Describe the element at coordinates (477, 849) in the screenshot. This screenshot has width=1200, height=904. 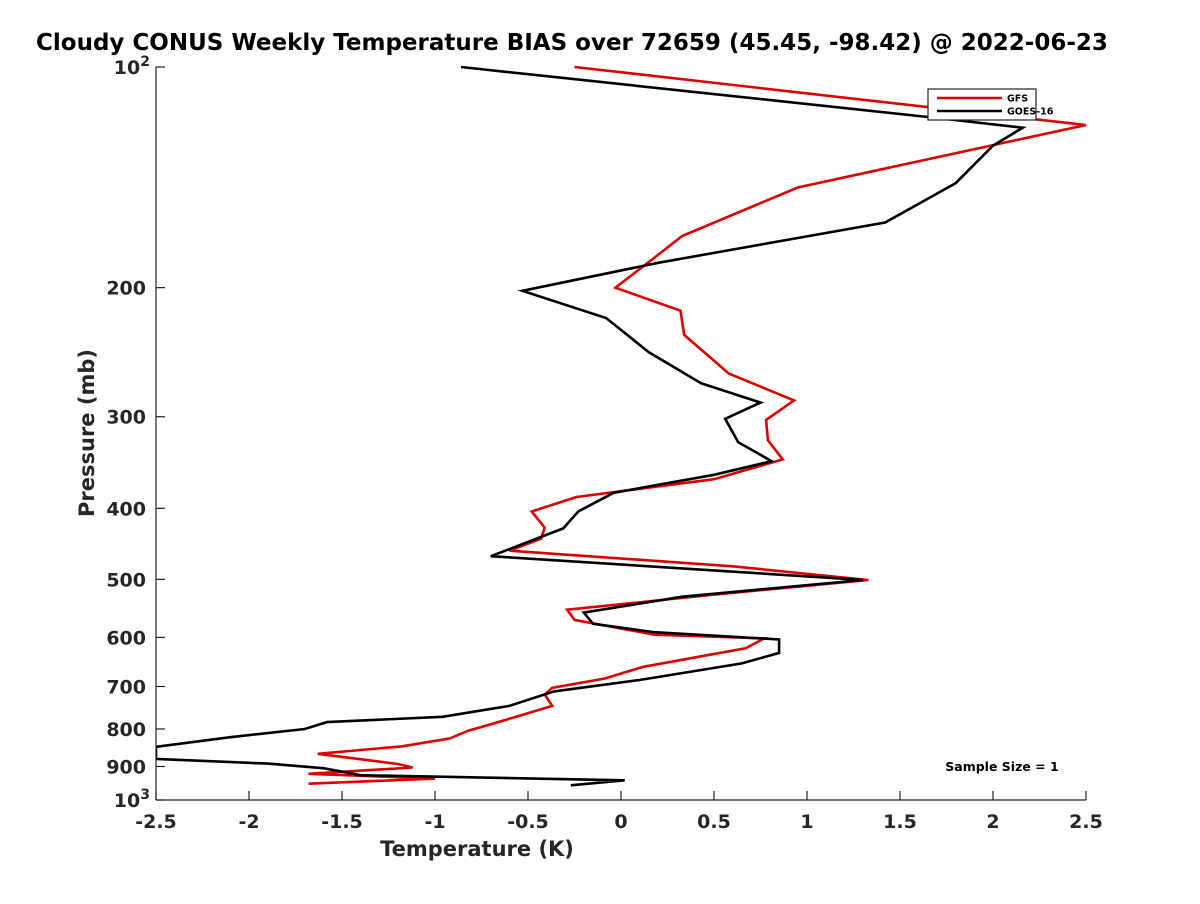
I see `x-axis-label: Temperature (K)` at that location.